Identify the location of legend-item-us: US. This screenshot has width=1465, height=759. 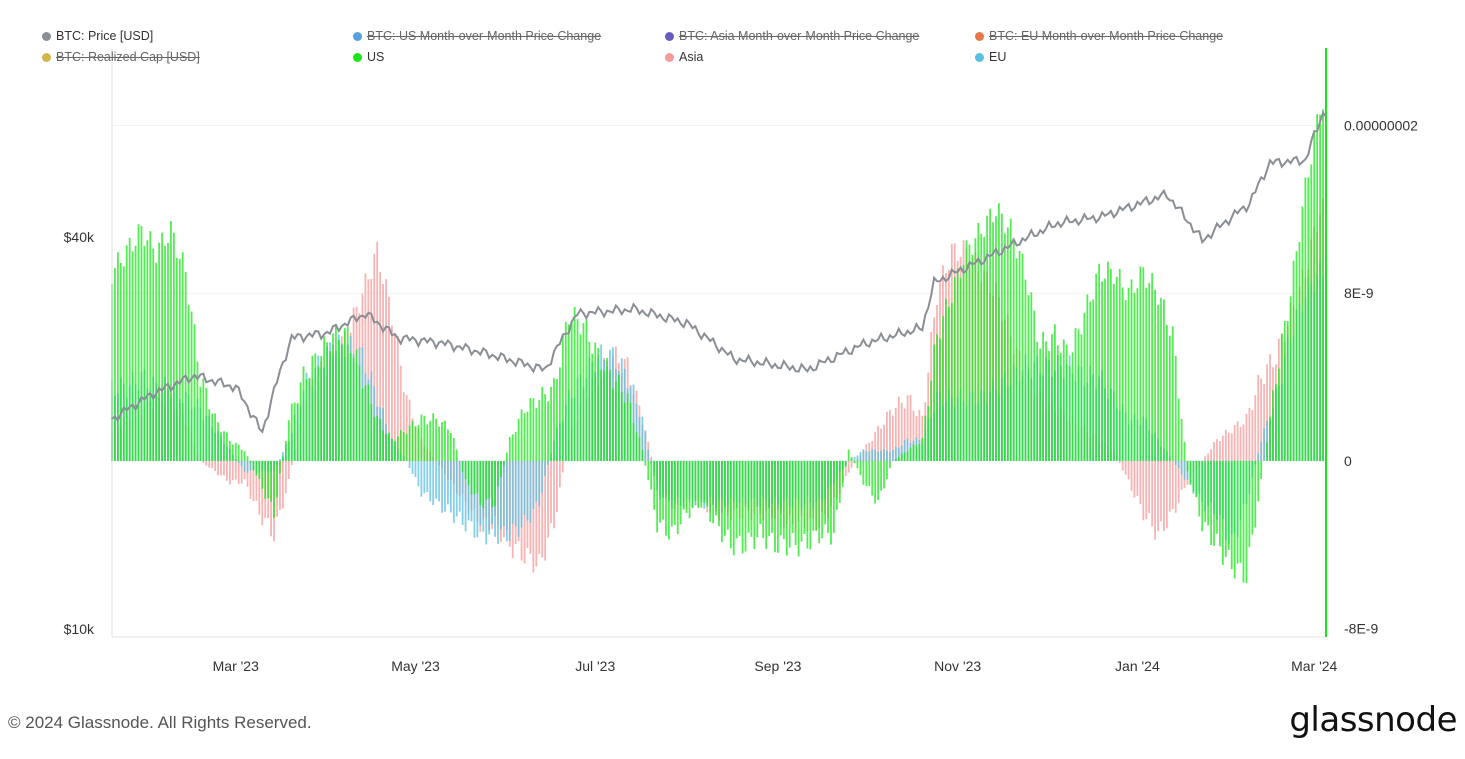
(368, 57).